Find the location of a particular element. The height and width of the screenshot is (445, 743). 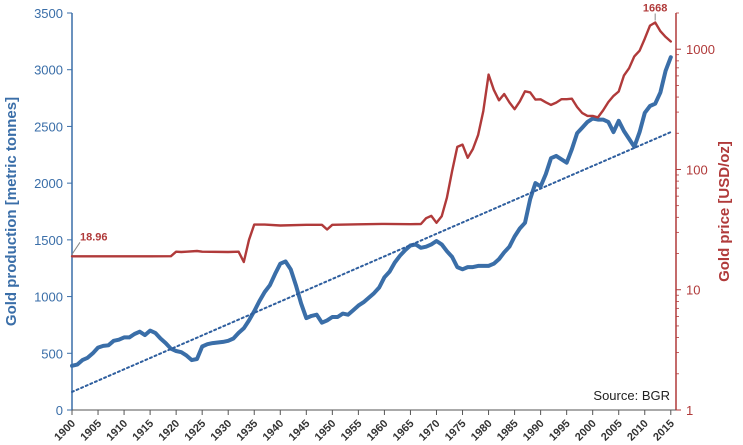

x-axis-tick-label: 1935 is located at coordinates (248, 431).